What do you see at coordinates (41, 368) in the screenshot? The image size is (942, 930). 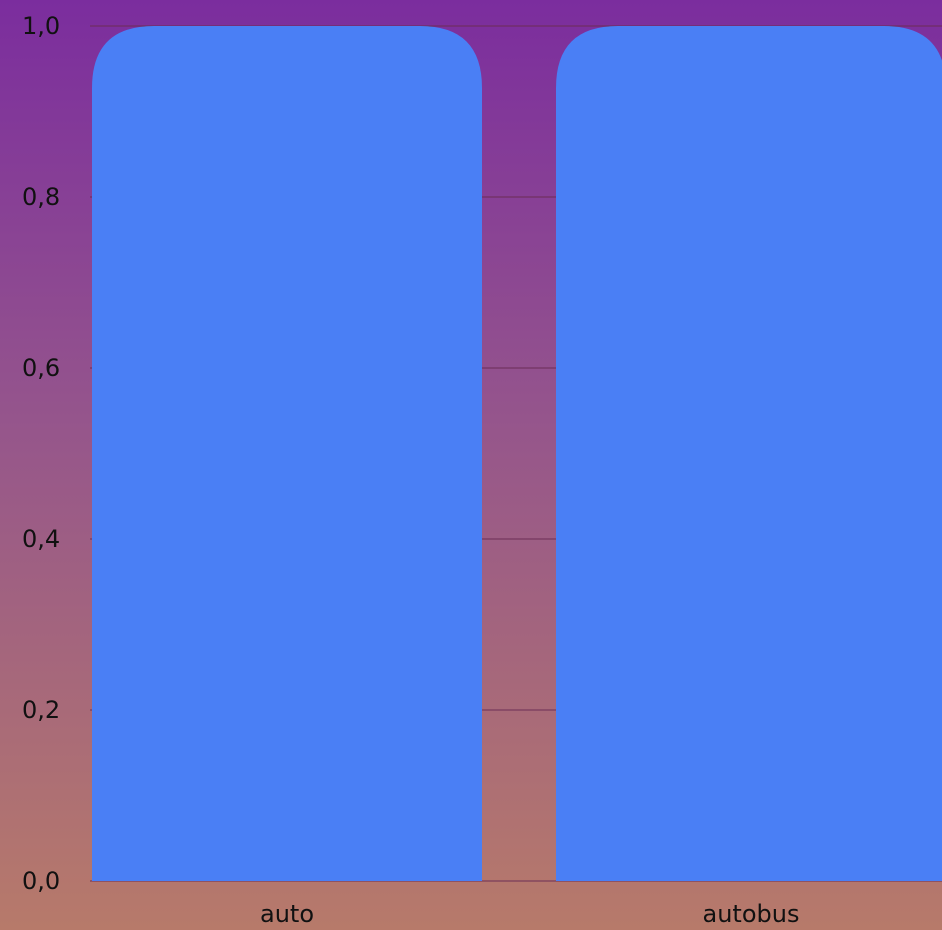 I see `y-tick-label: 0,6` at bounding box center [41, 368].